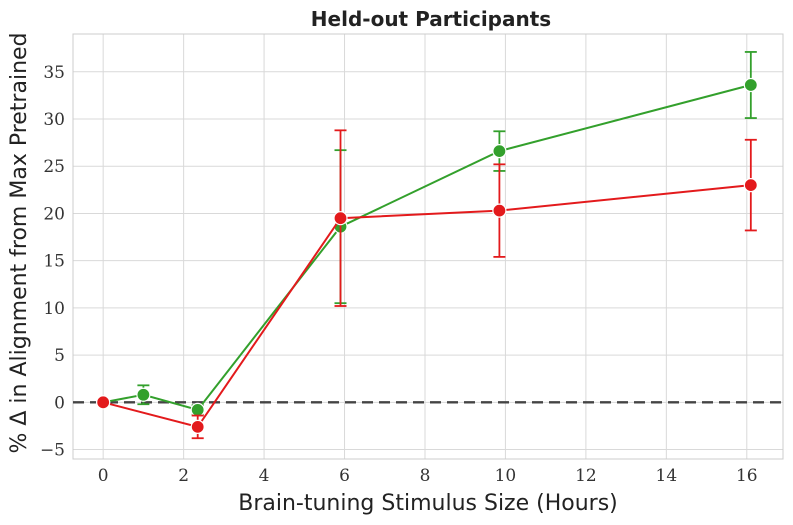 This screenshot has height=525, width=793. Describe the element at coordinates (506, 476) in the screenshot. I see `x-tick-label: 10` at that location.